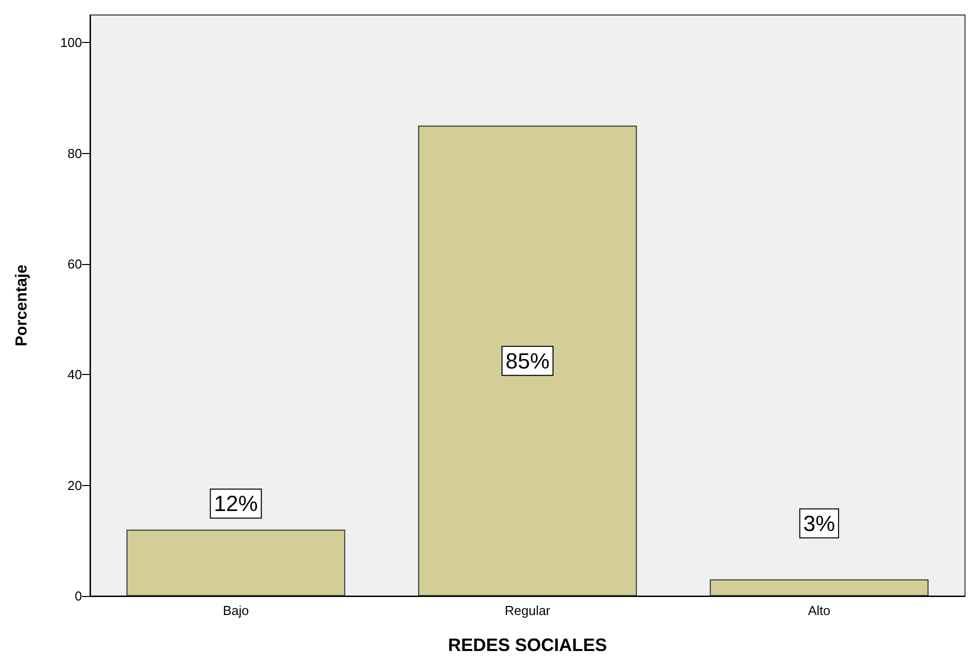  Describe the element at coordinates (78, 596) in the screenshot. I see `y-tick-label: 0` at that location.